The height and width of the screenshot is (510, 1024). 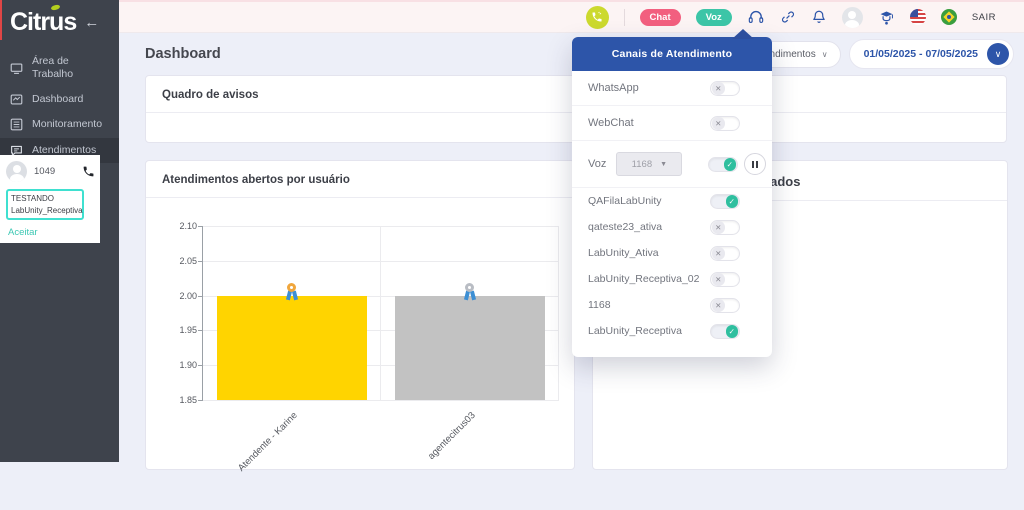 I want to click on channel-label: WhatsApp, so click(x=613, y=88).